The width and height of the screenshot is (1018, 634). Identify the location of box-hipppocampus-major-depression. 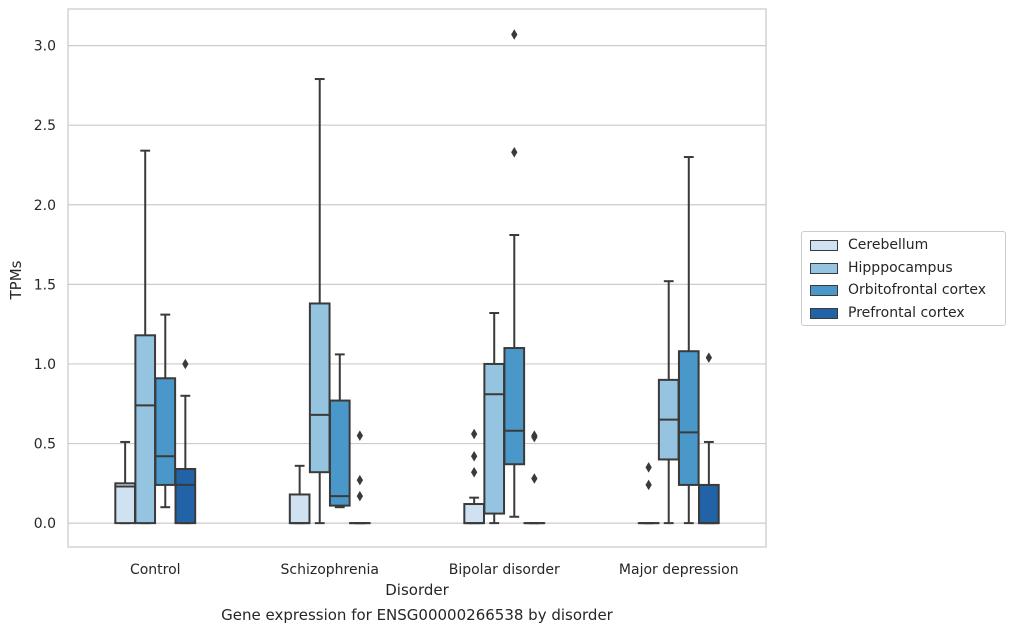
(668, 402).